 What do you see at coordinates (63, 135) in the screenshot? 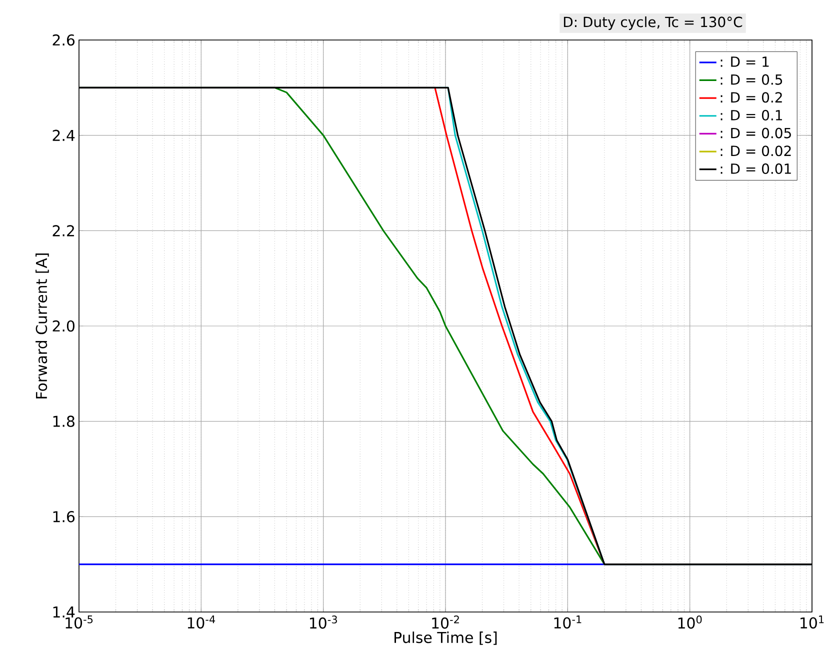
I see `y-tick-label: 2.4` at bounding box center [63, 135].